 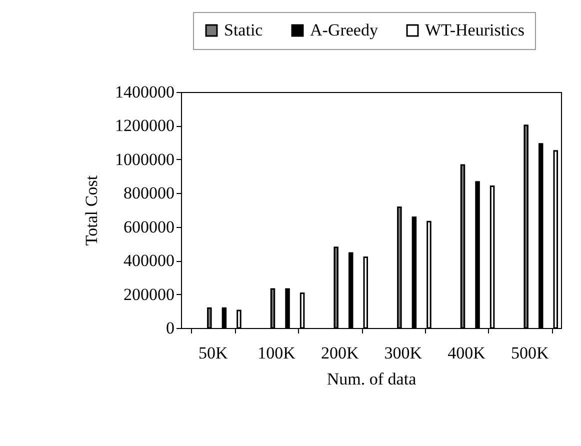 What do you see at coordinates (467, 353) in the screenshot?
I see `x-tick-label: 400K` at bounding box center [467, 353].